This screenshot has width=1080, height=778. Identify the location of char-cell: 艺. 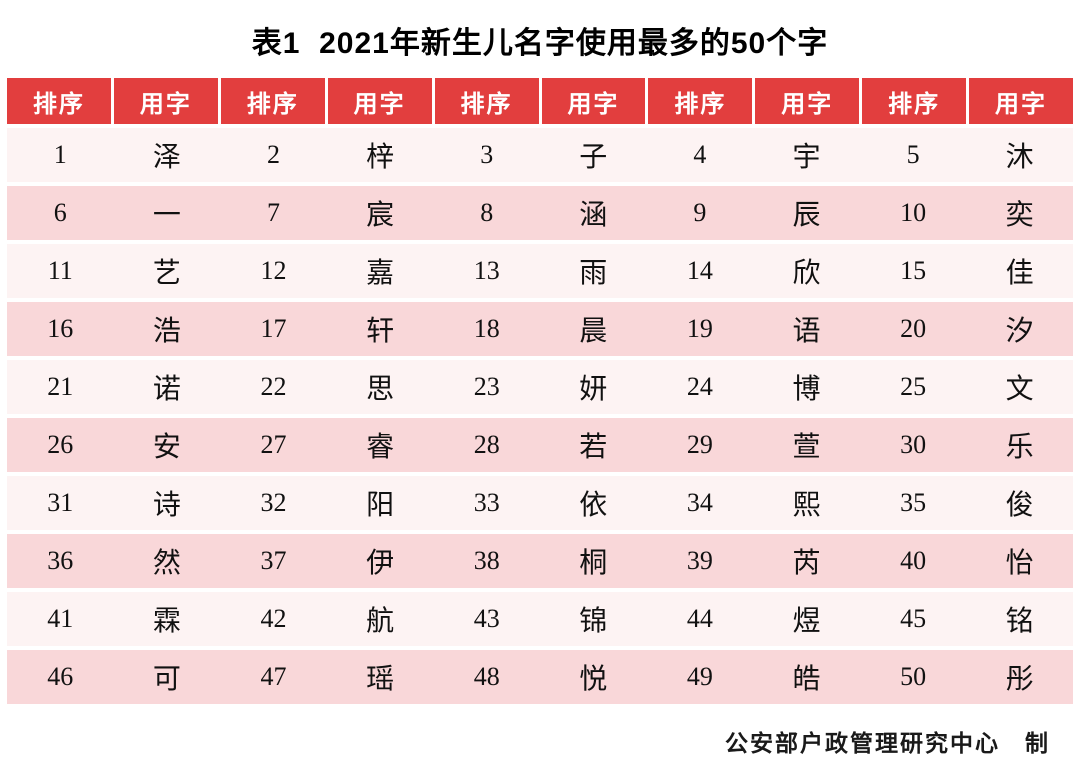
(166, 273).